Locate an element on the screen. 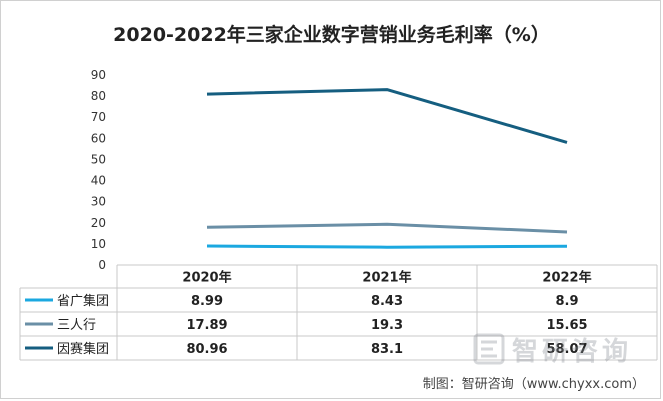  y-axis: 0 10 20 30 40 50 60 70 80 90 is located at coordinates (98, 170).